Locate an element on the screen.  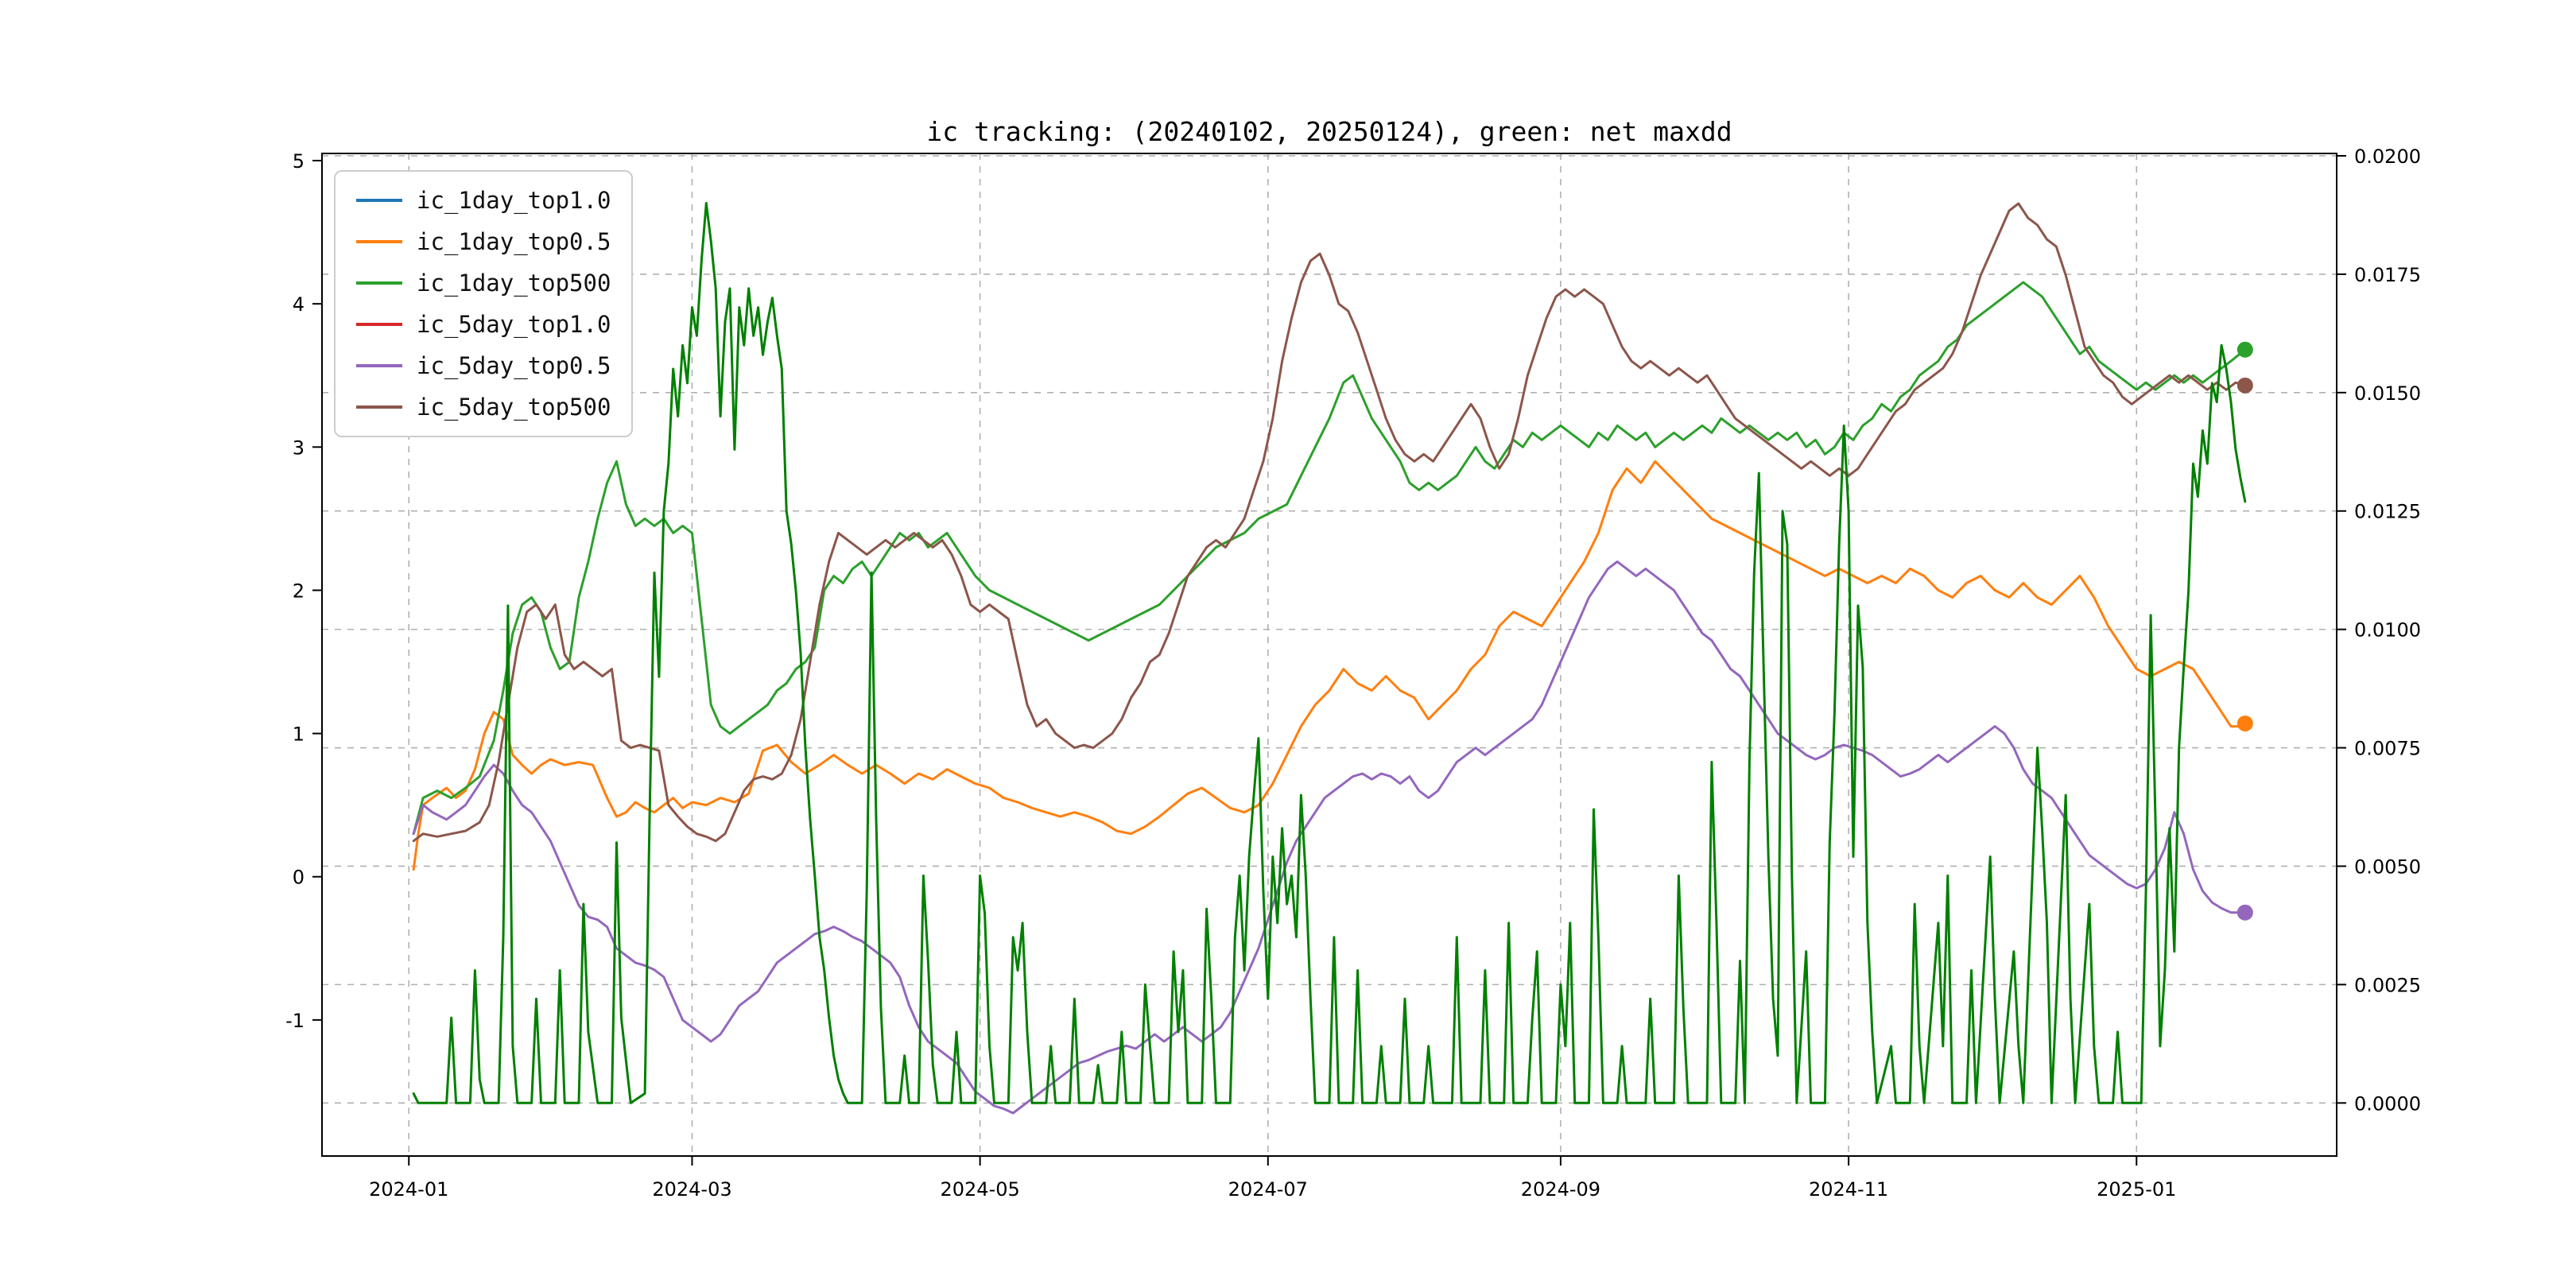
y-tick-label-left: 1 is located at coordinates (299, 735).